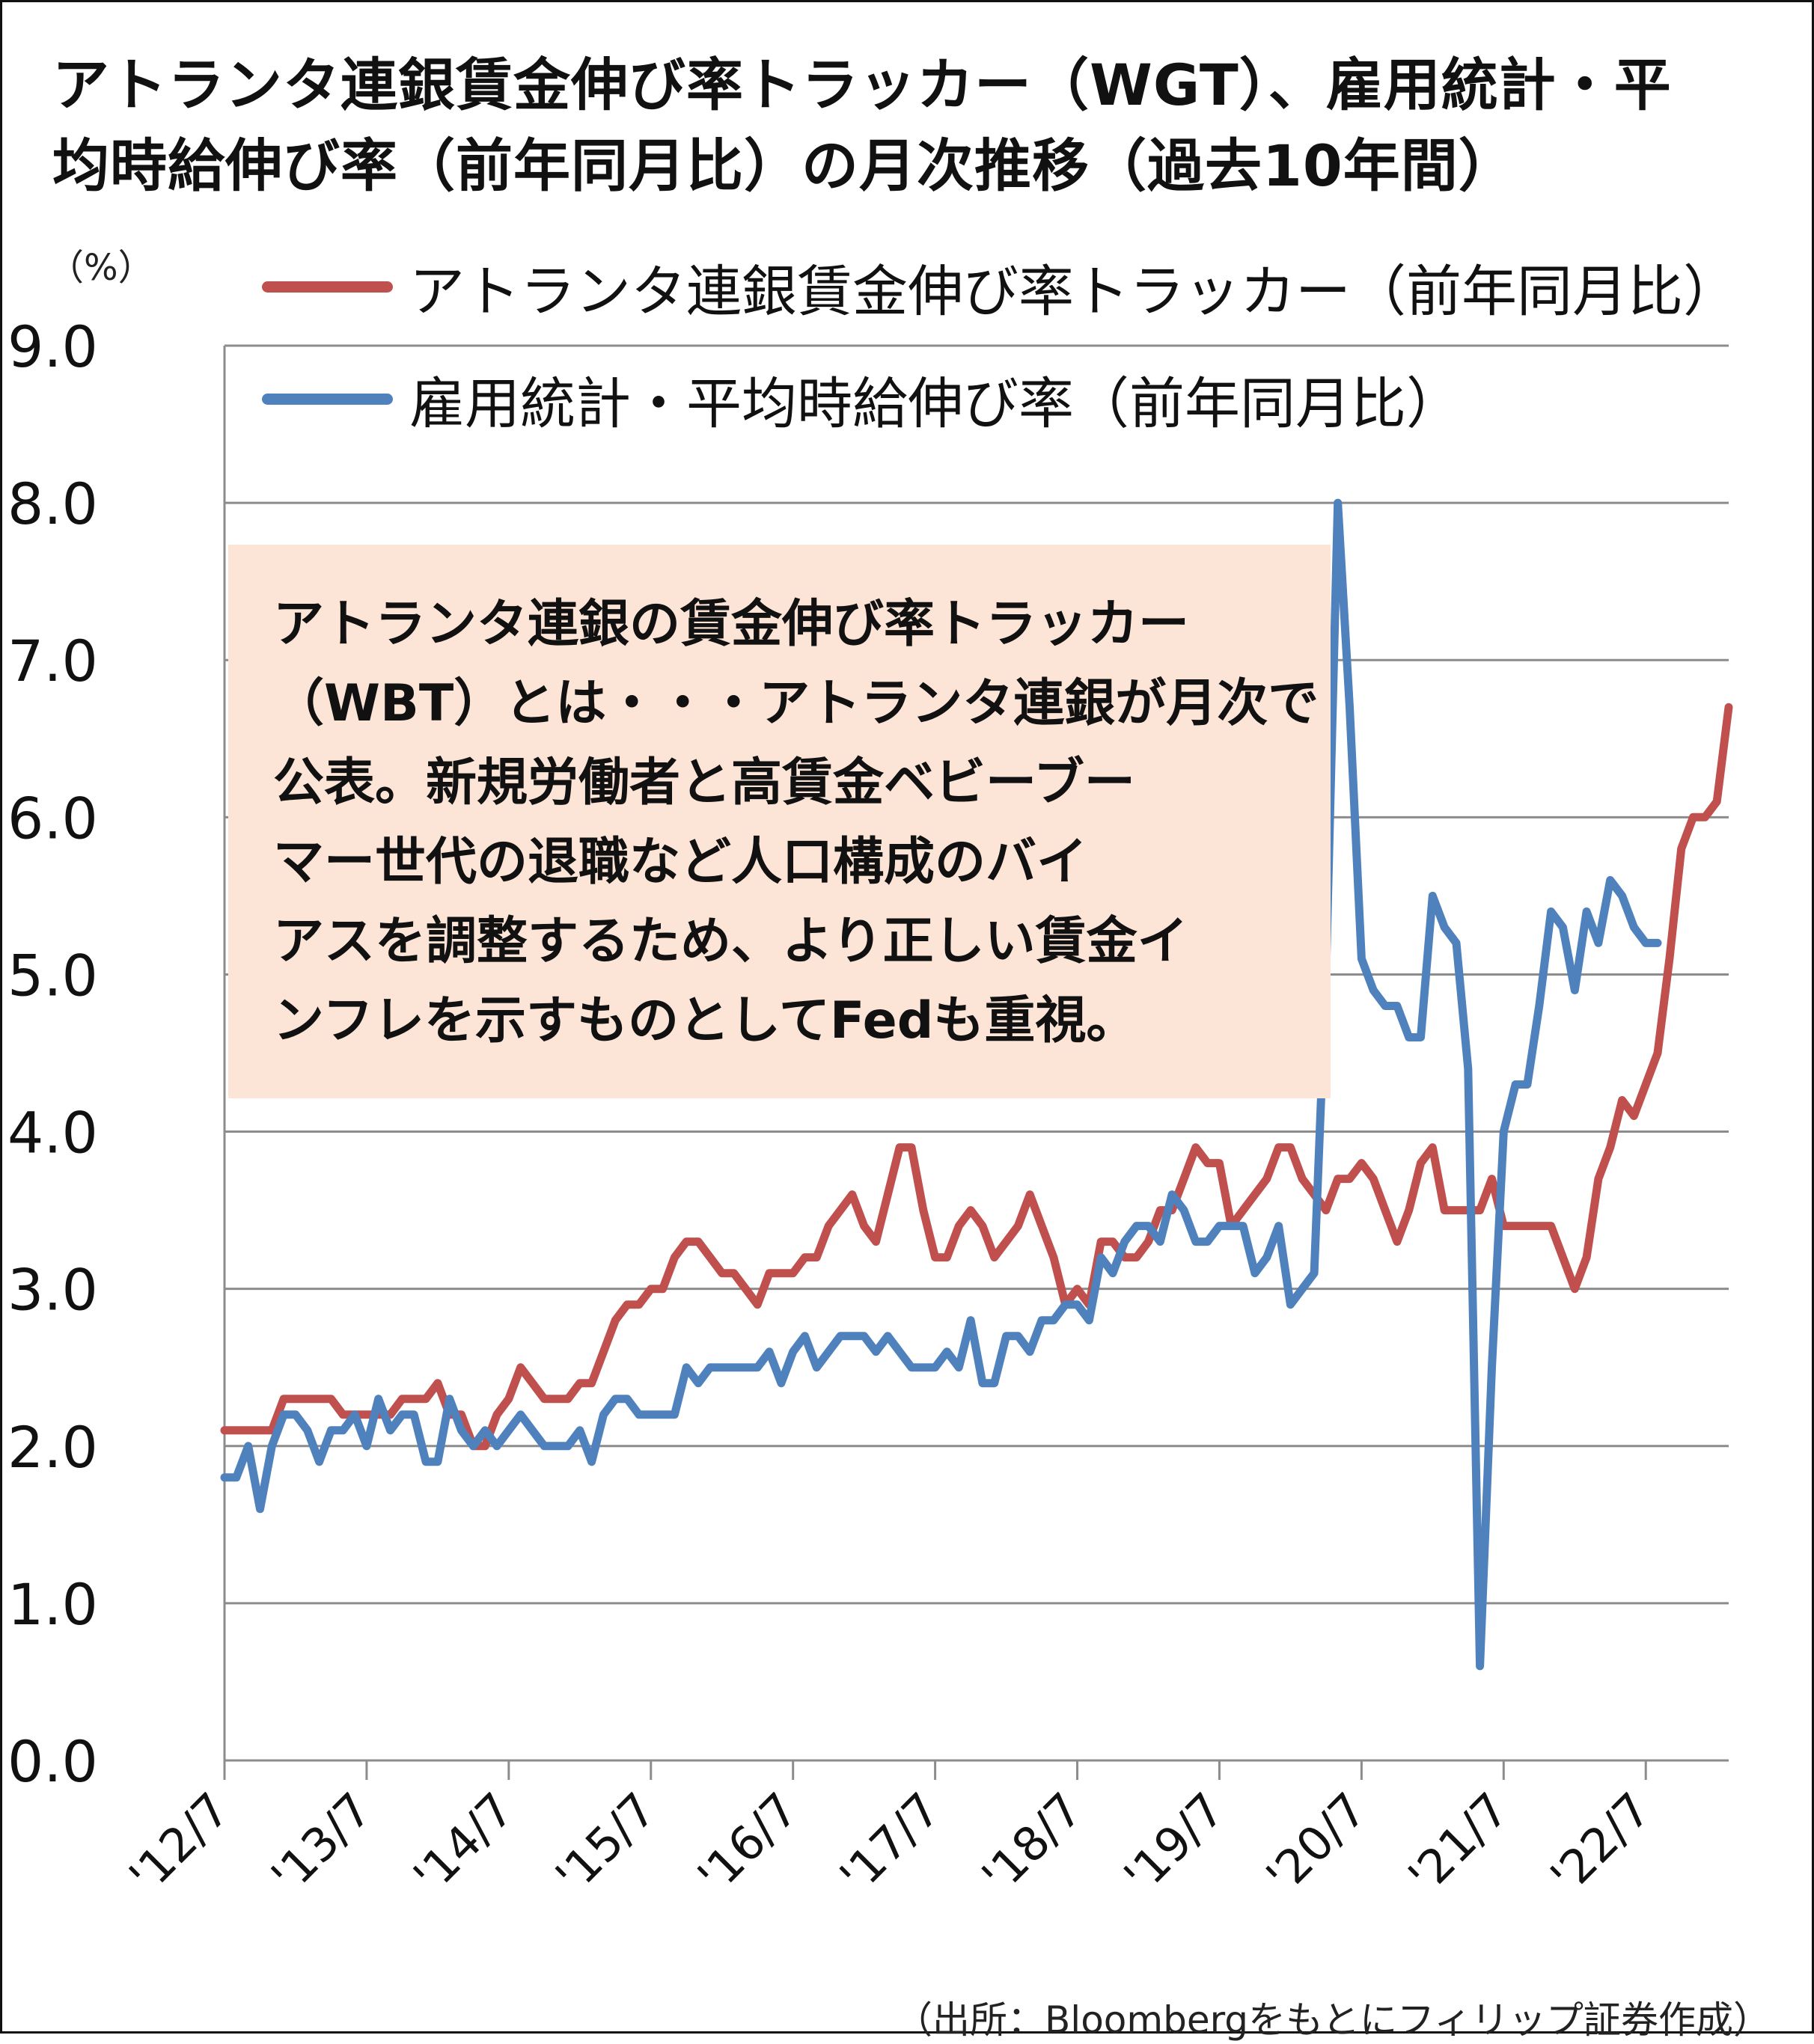 The image size is (1814, 2044). I want to click on legend-swatch-ahe, so click(328, 399).